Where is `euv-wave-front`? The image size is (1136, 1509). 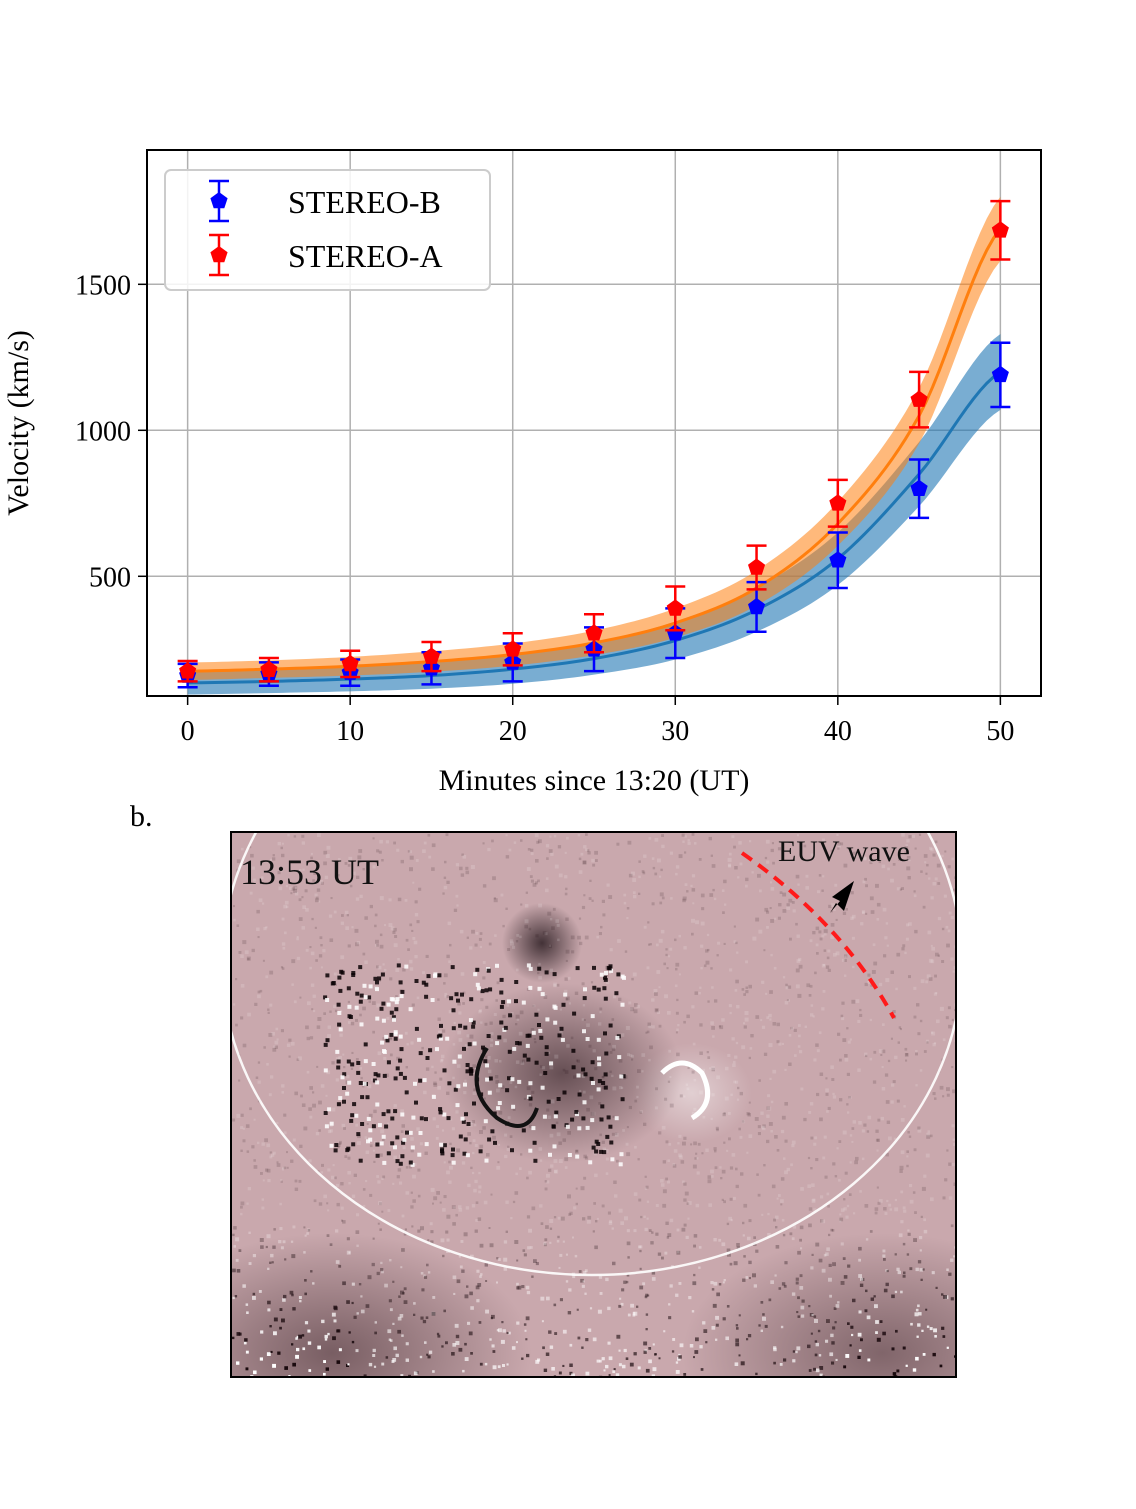
euv-wave-front is located at coordinates (818, 935).